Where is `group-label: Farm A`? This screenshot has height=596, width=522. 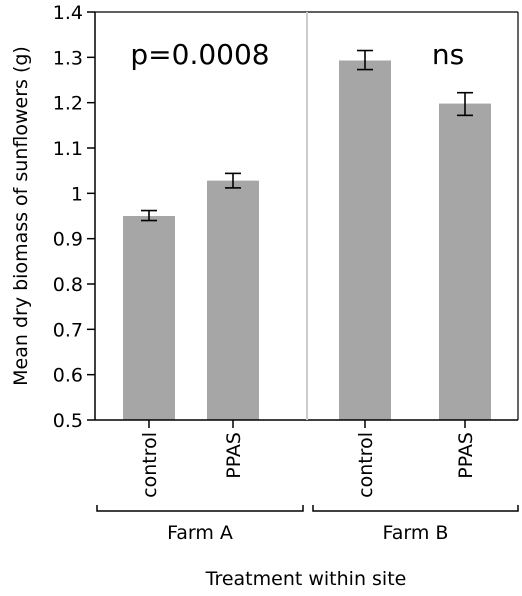
group-label: Farm A is located at coordinates (200, 533).